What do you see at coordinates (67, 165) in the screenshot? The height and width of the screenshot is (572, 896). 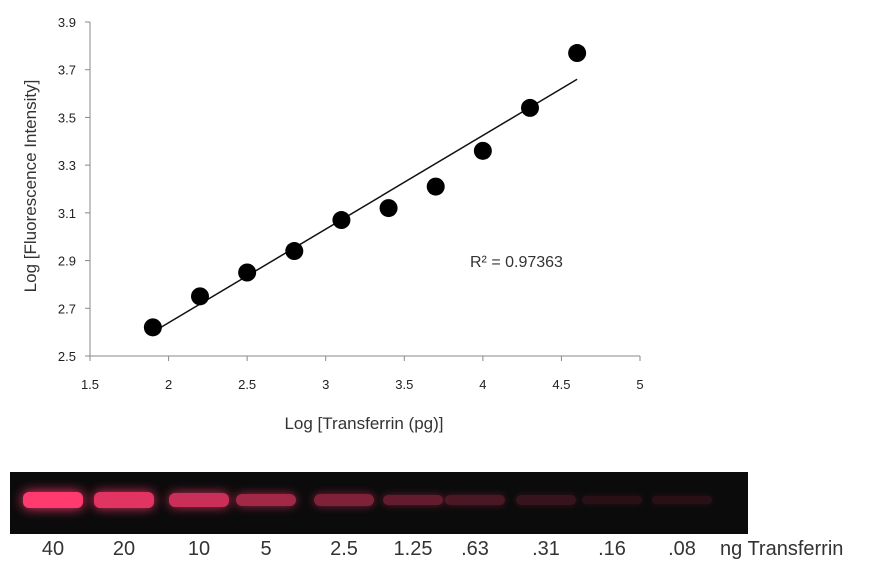 I see `y-tick-label: 3.3` at bounding box center [67, 165].